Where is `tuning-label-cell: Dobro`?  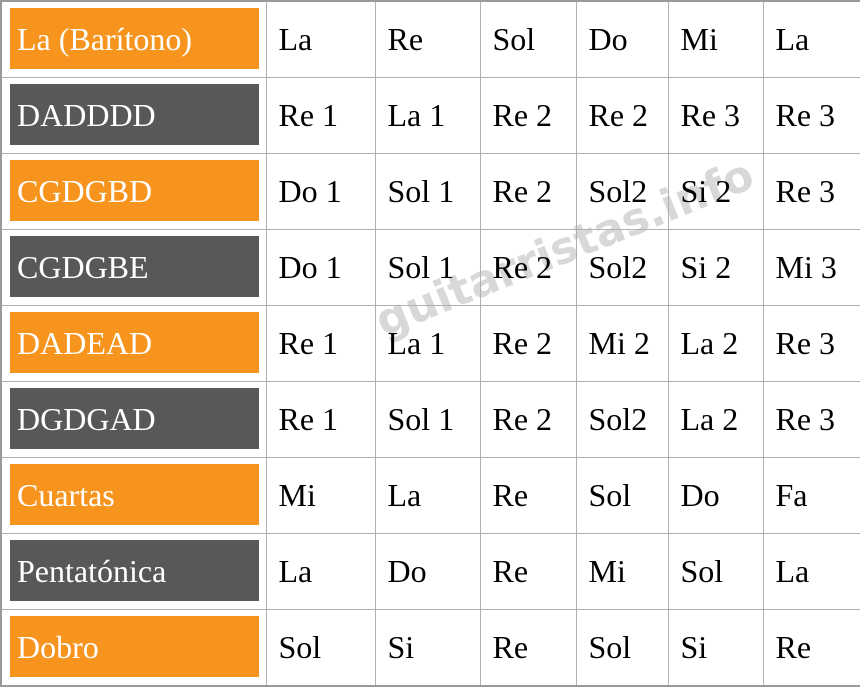 tuning-label-cell: Dobro is located at coordinates (133, 648).